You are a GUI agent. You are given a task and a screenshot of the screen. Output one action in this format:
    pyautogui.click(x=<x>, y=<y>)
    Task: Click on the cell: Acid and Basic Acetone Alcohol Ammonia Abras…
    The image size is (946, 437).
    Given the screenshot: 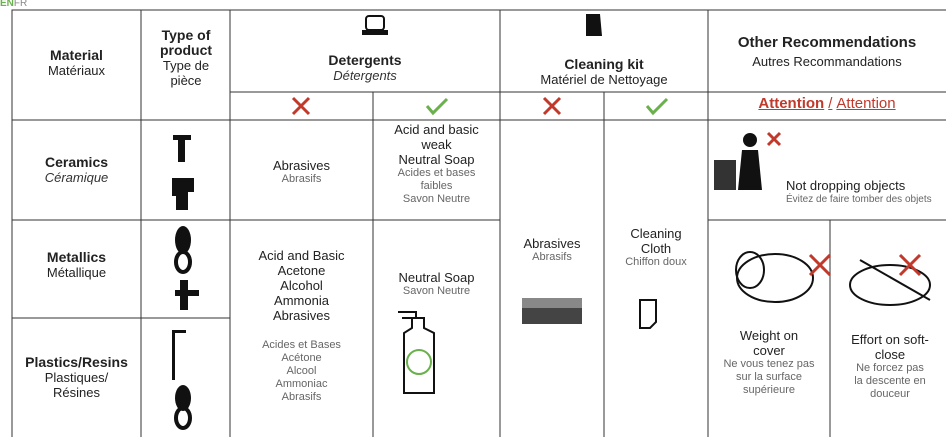 What is the action you would take?
    pyautogui.click(x=301, y=326)
    